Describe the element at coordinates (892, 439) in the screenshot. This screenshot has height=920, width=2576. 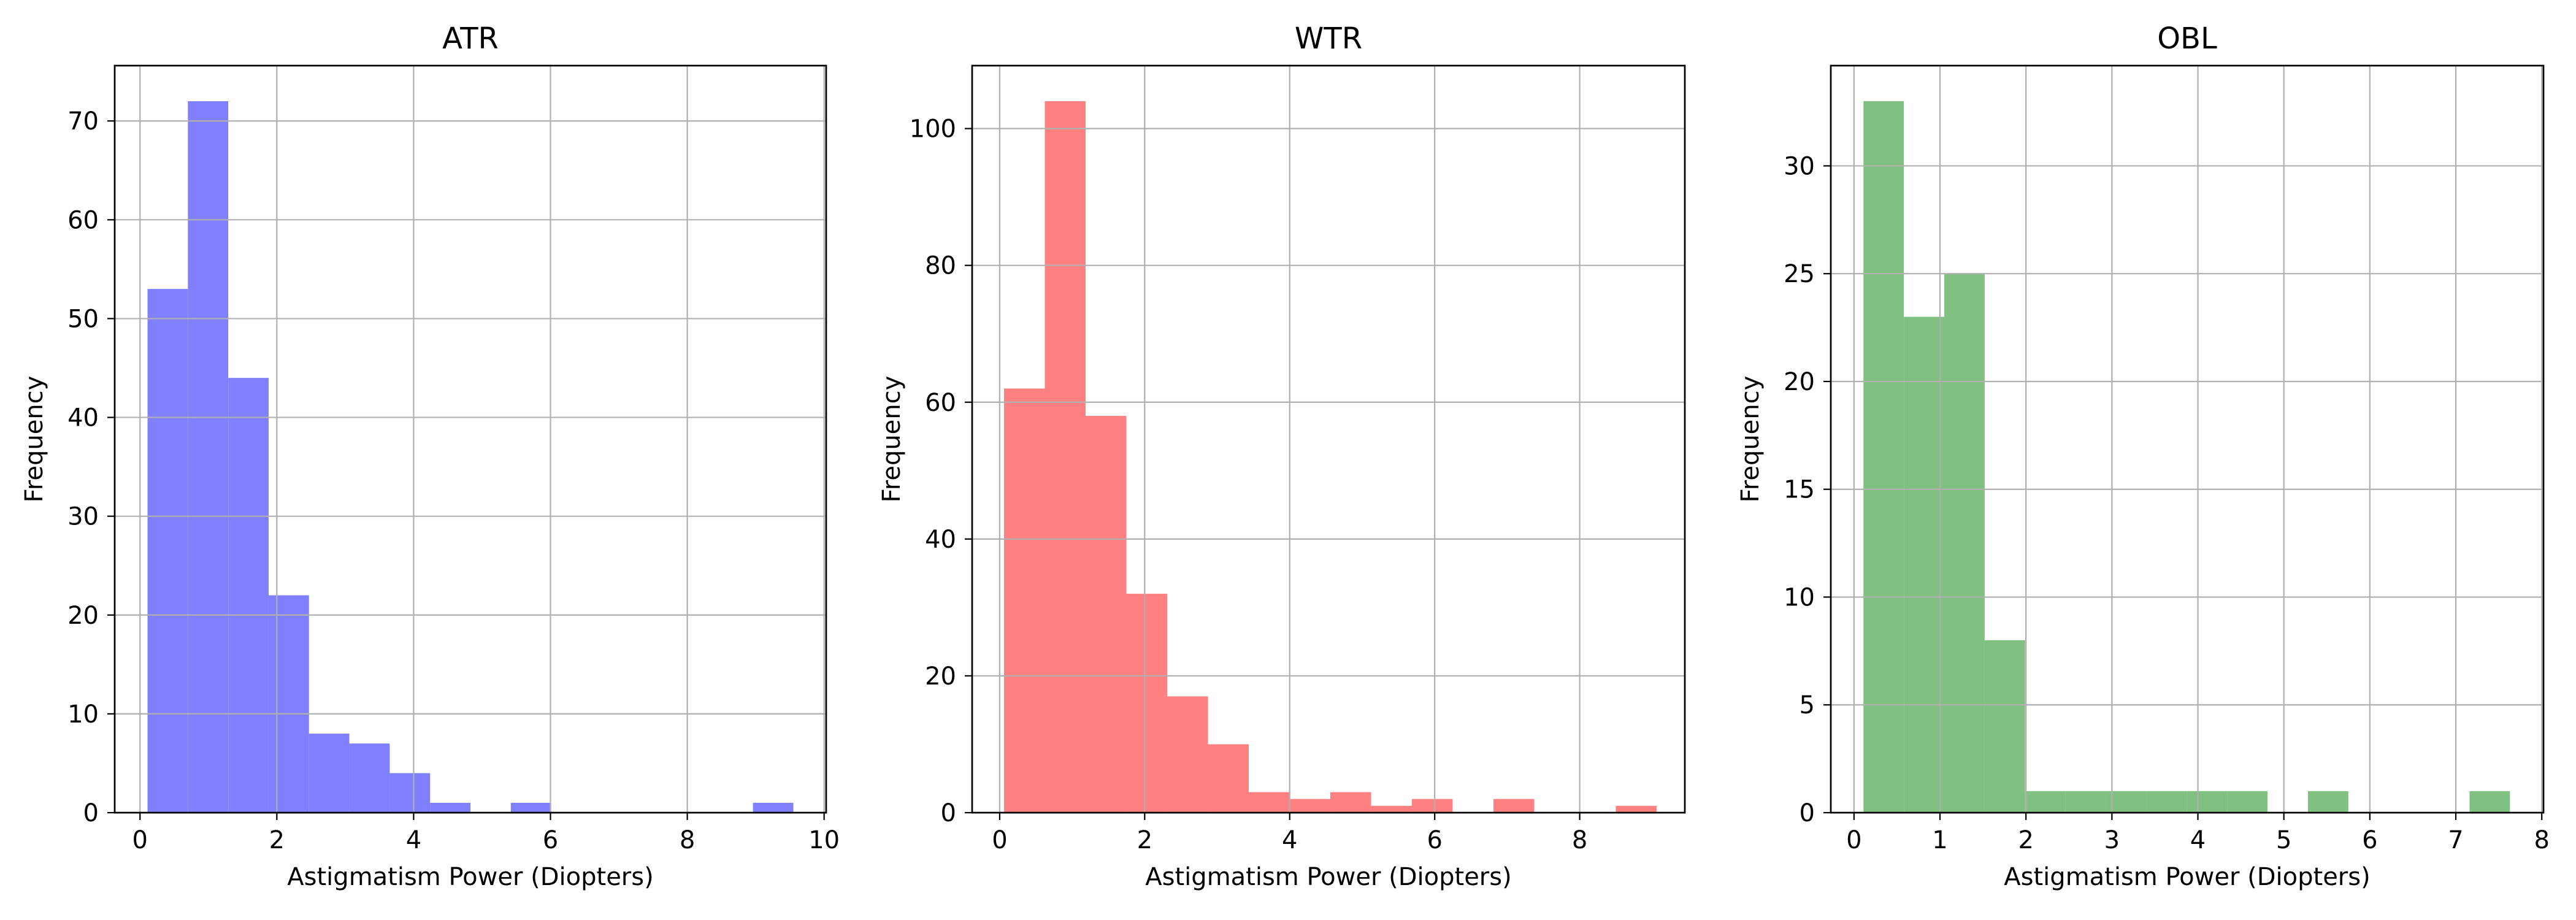
I see `wtr-y-axis-label: Frequency` at that location.